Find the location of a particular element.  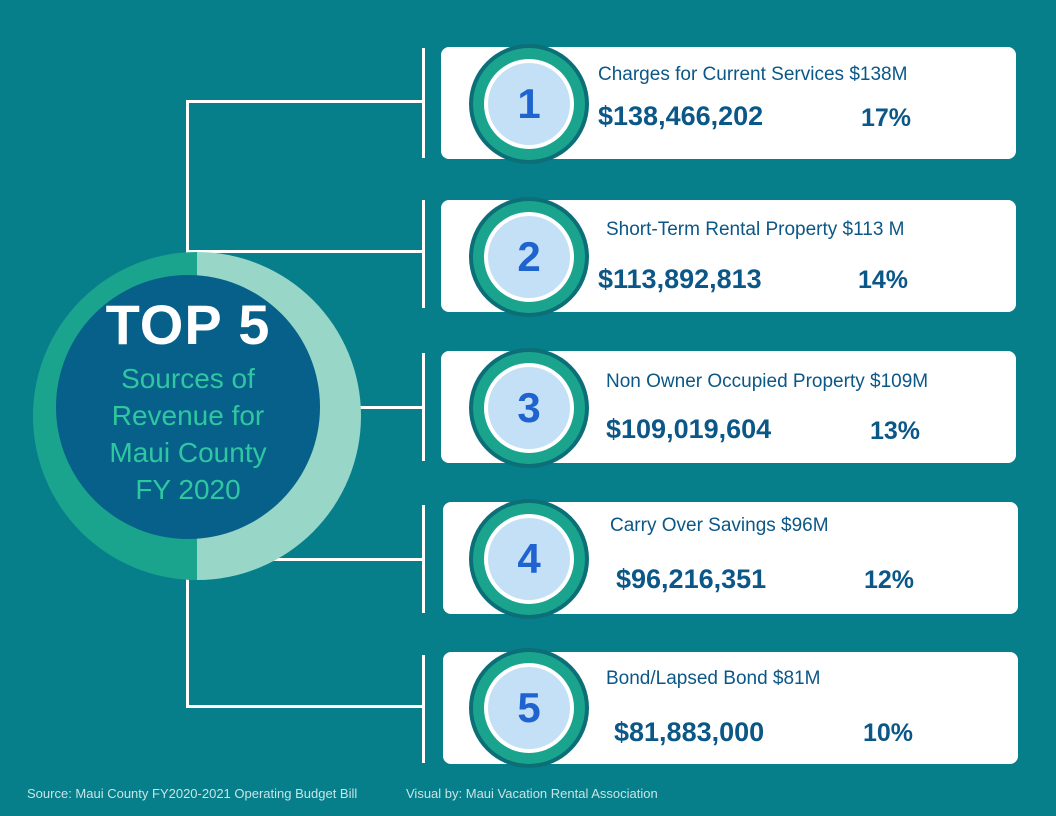

rank-badge-4: 4 is located at coordinates (529, 559).